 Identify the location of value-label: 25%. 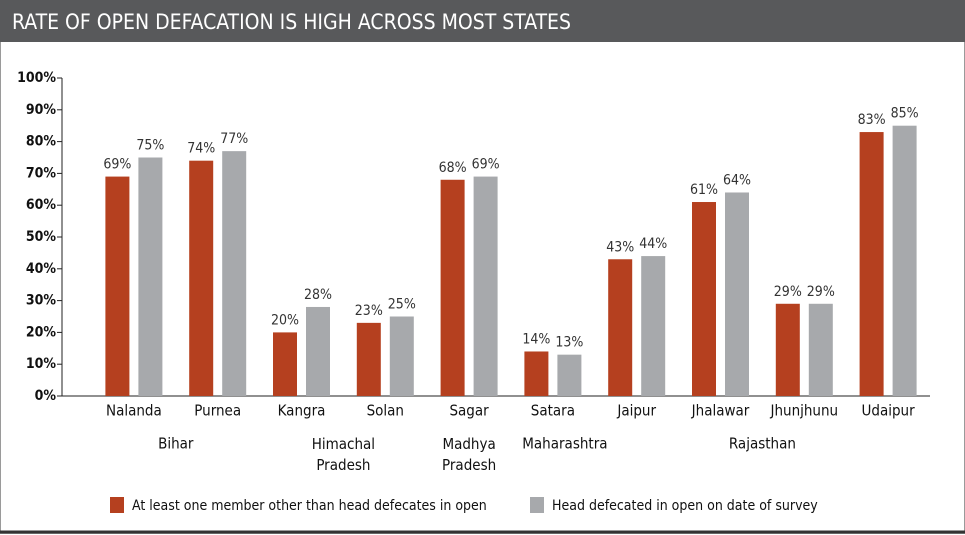
(402, 305).